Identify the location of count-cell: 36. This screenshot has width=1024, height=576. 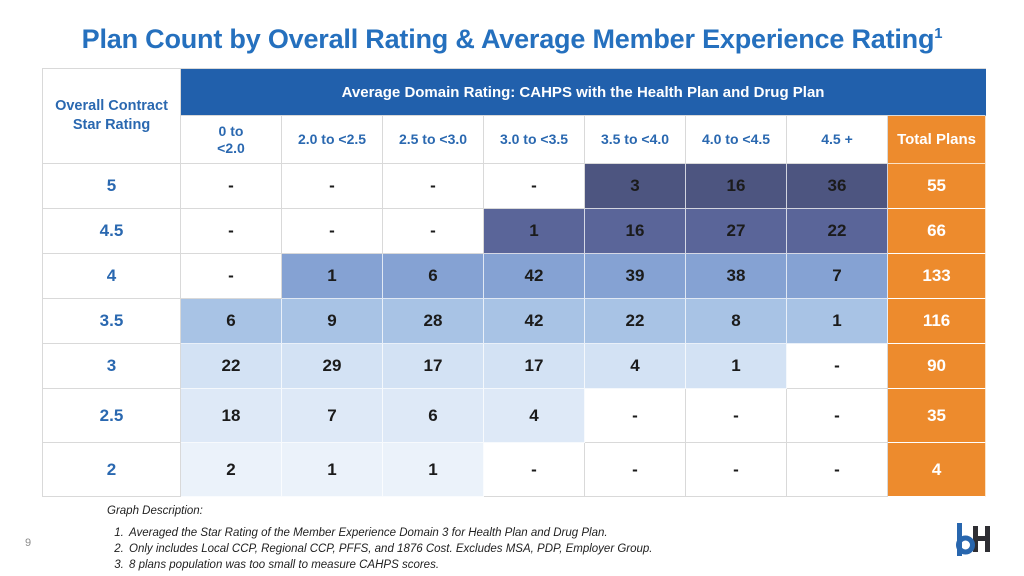
(837, 186).